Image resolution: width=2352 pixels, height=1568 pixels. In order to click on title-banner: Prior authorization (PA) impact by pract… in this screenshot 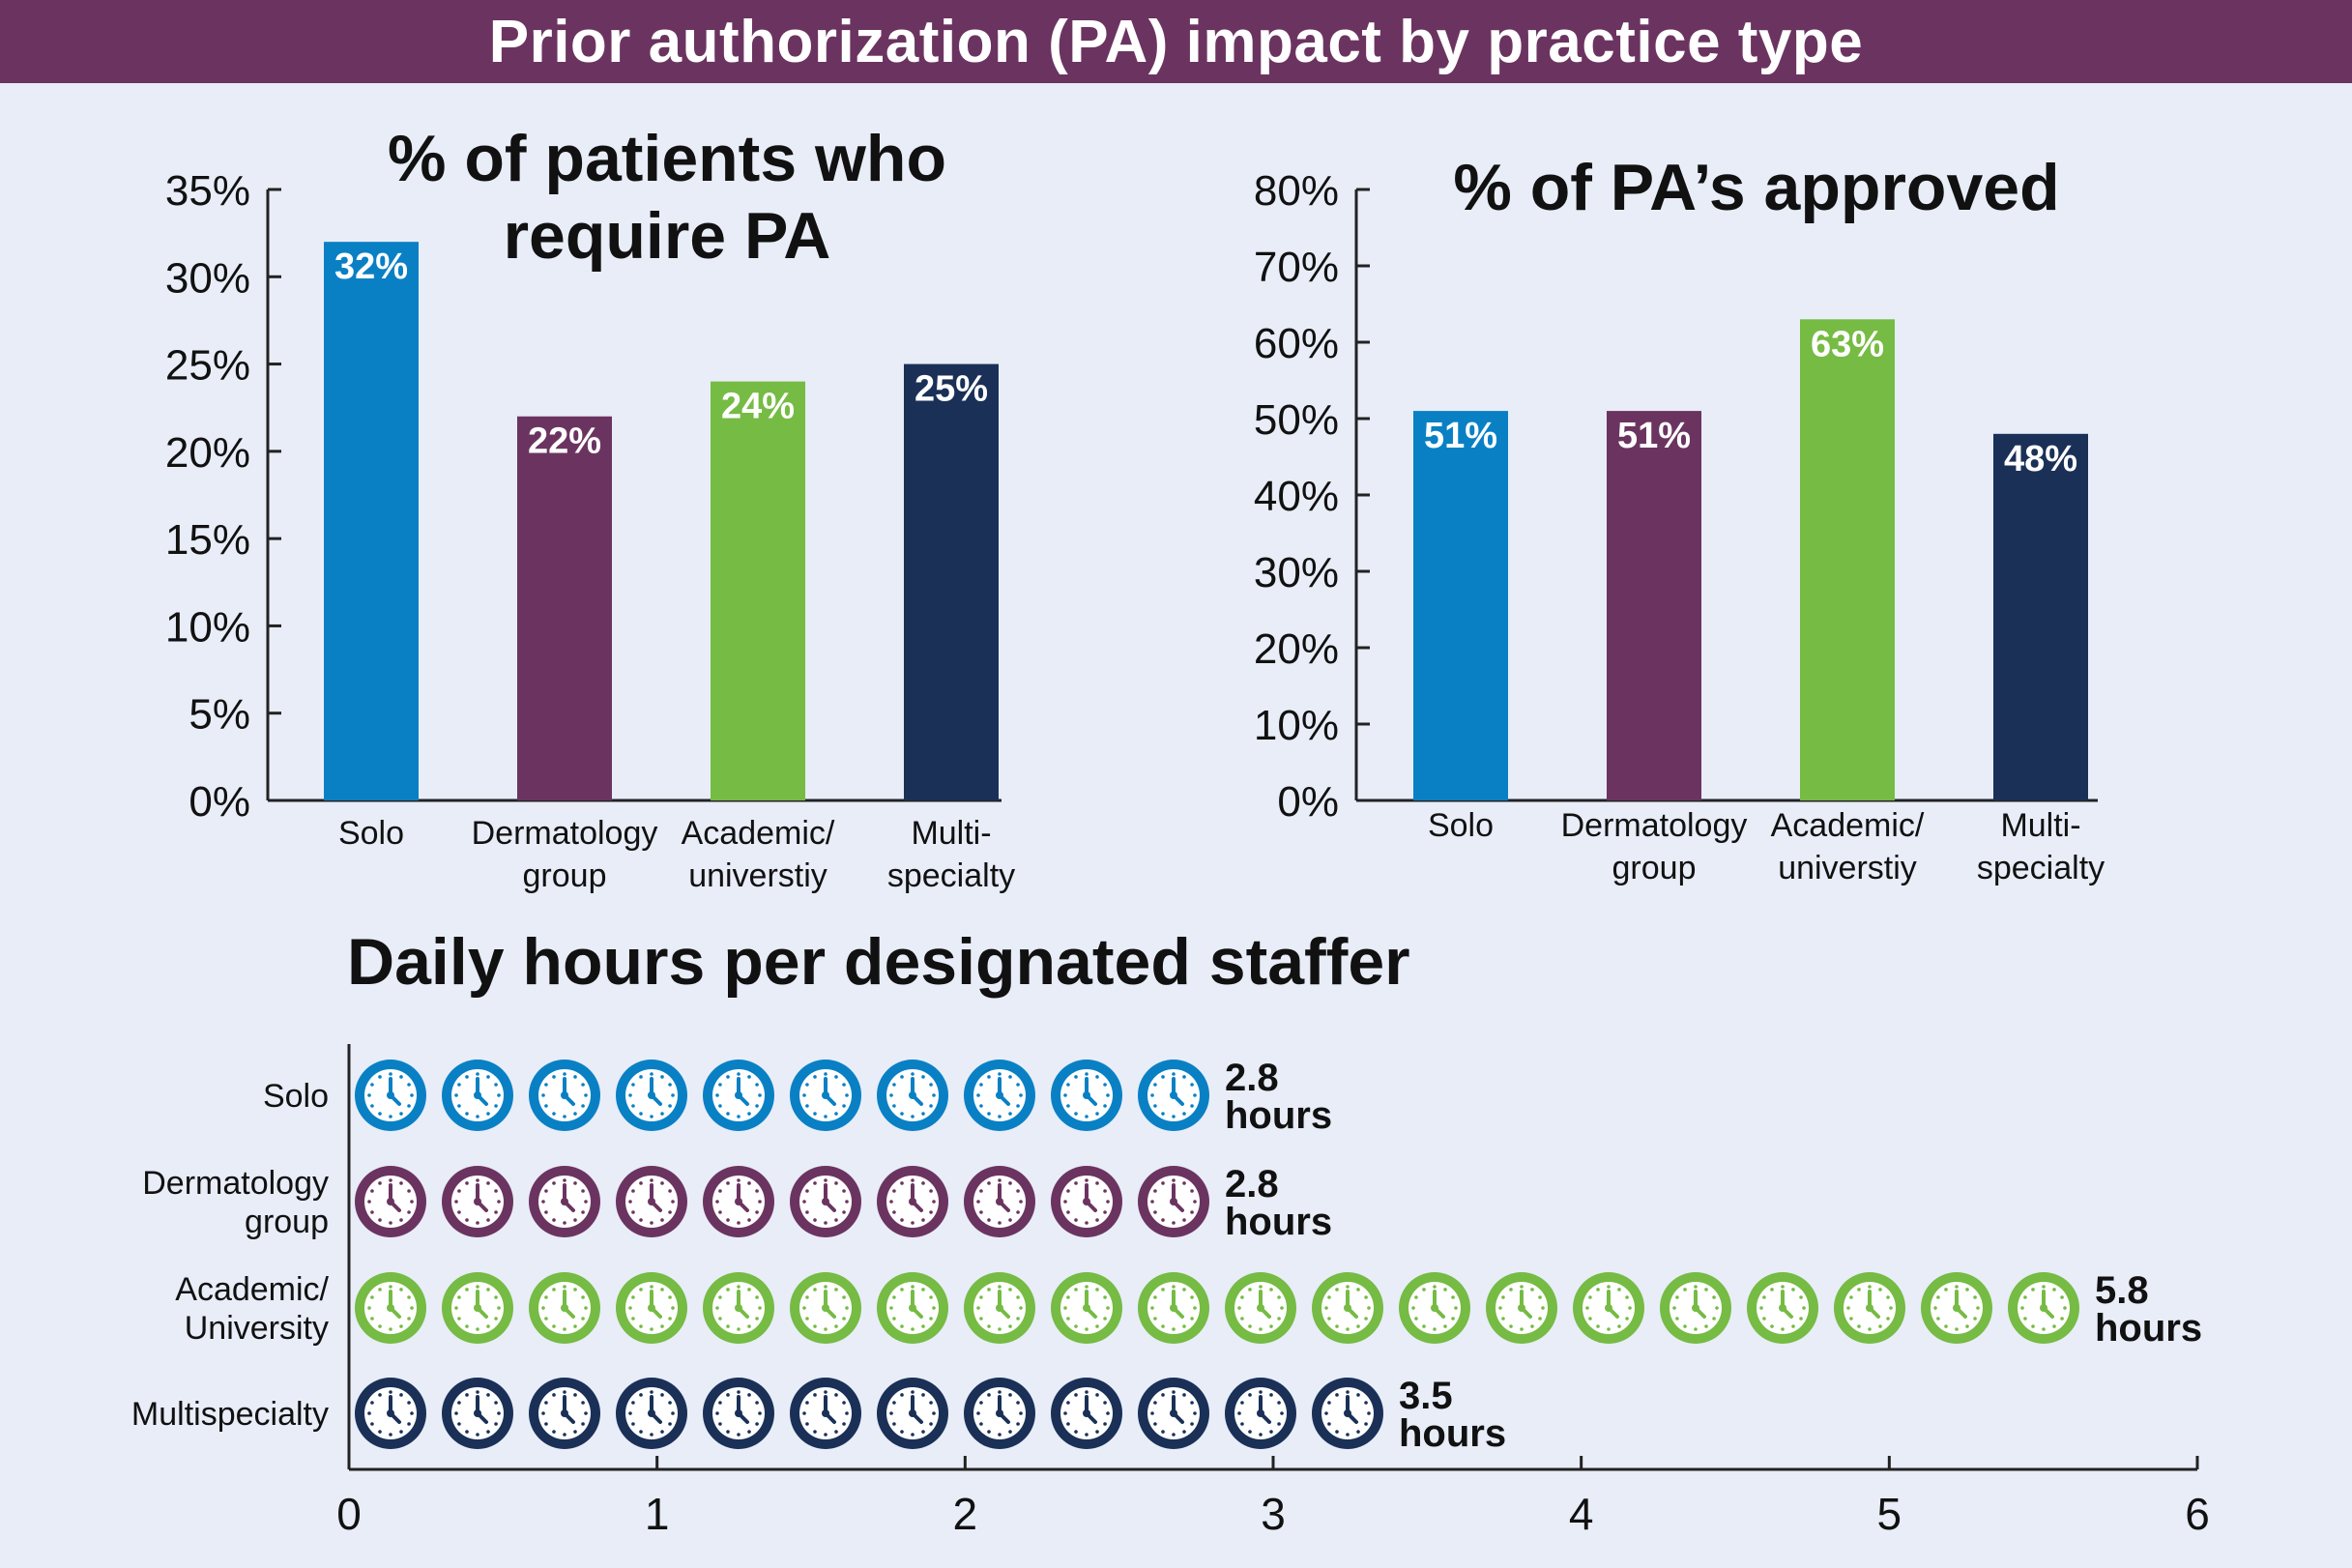, I will do `click(1176, 41)`.